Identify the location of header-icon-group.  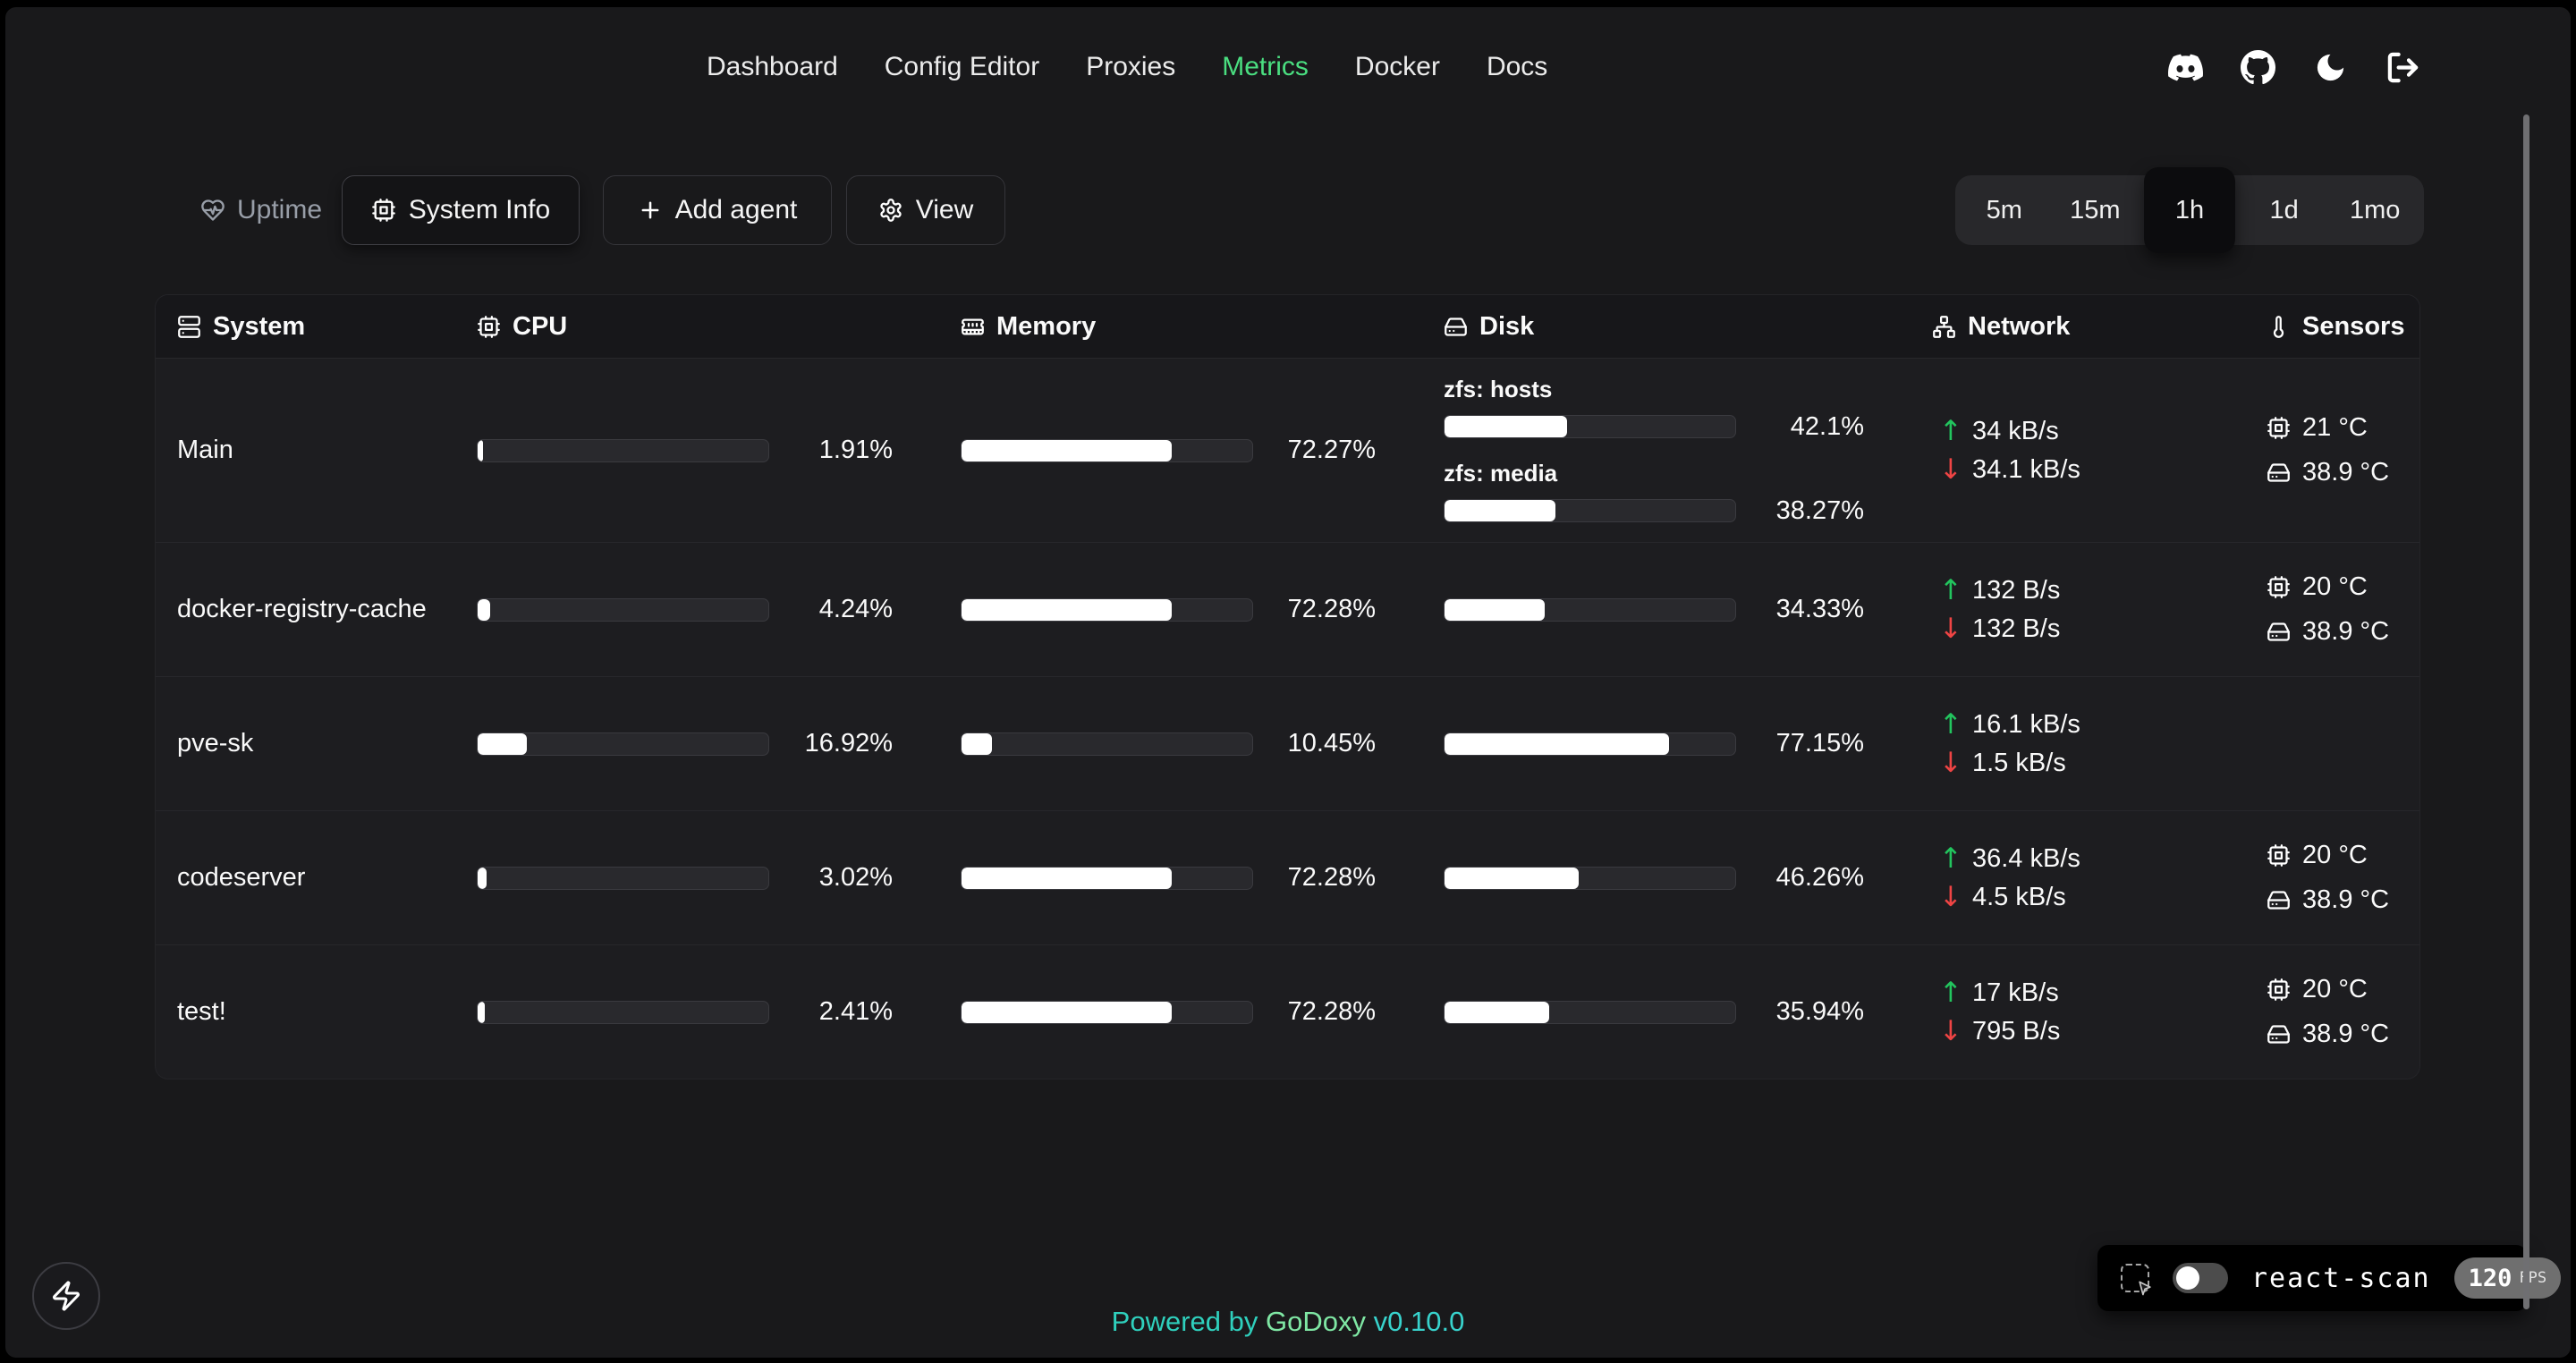
(2294, 67).